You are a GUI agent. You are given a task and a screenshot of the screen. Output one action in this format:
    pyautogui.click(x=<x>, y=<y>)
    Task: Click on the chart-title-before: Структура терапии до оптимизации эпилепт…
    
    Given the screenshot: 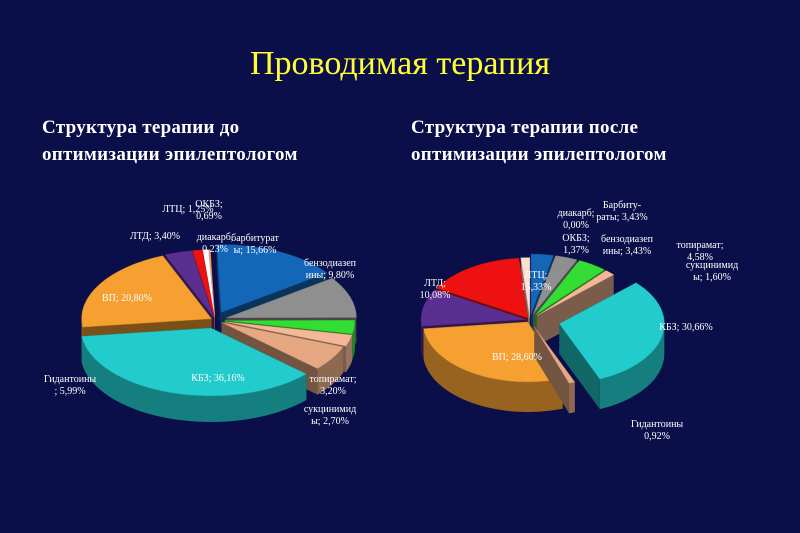 What is the action you would take?
    pyautogui.click(x=170, y=141)
    